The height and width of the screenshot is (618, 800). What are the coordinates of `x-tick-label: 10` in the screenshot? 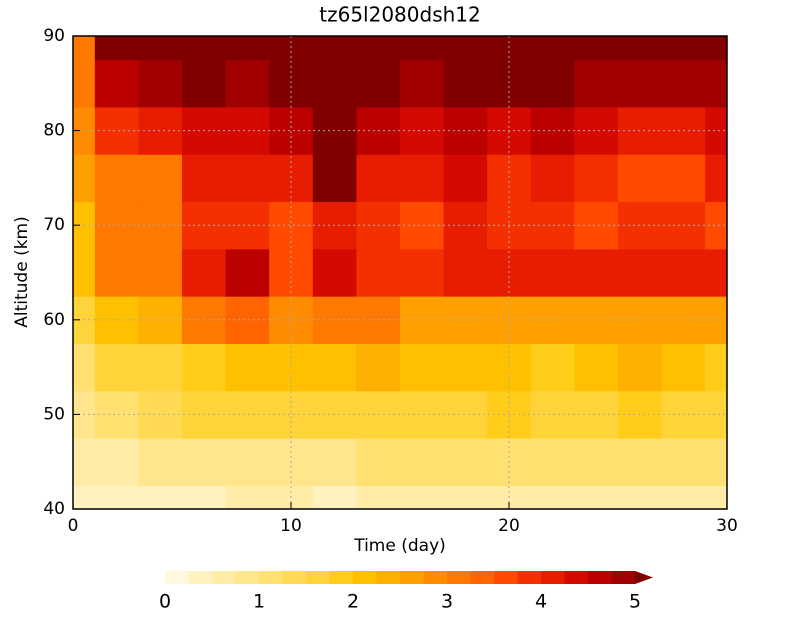 It's located at (291, 526).